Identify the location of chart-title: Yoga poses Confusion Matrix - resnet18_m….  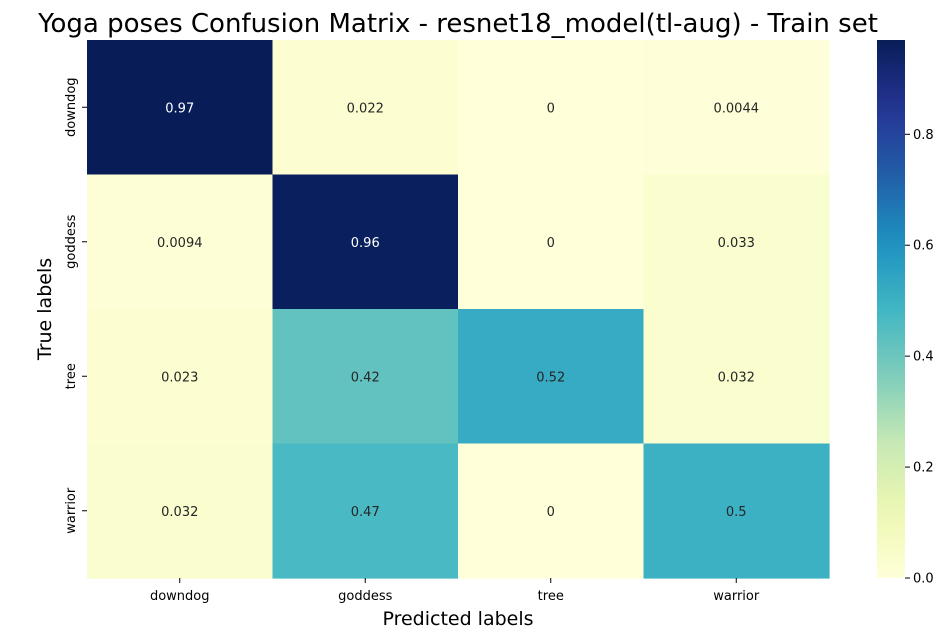
(457, 24).